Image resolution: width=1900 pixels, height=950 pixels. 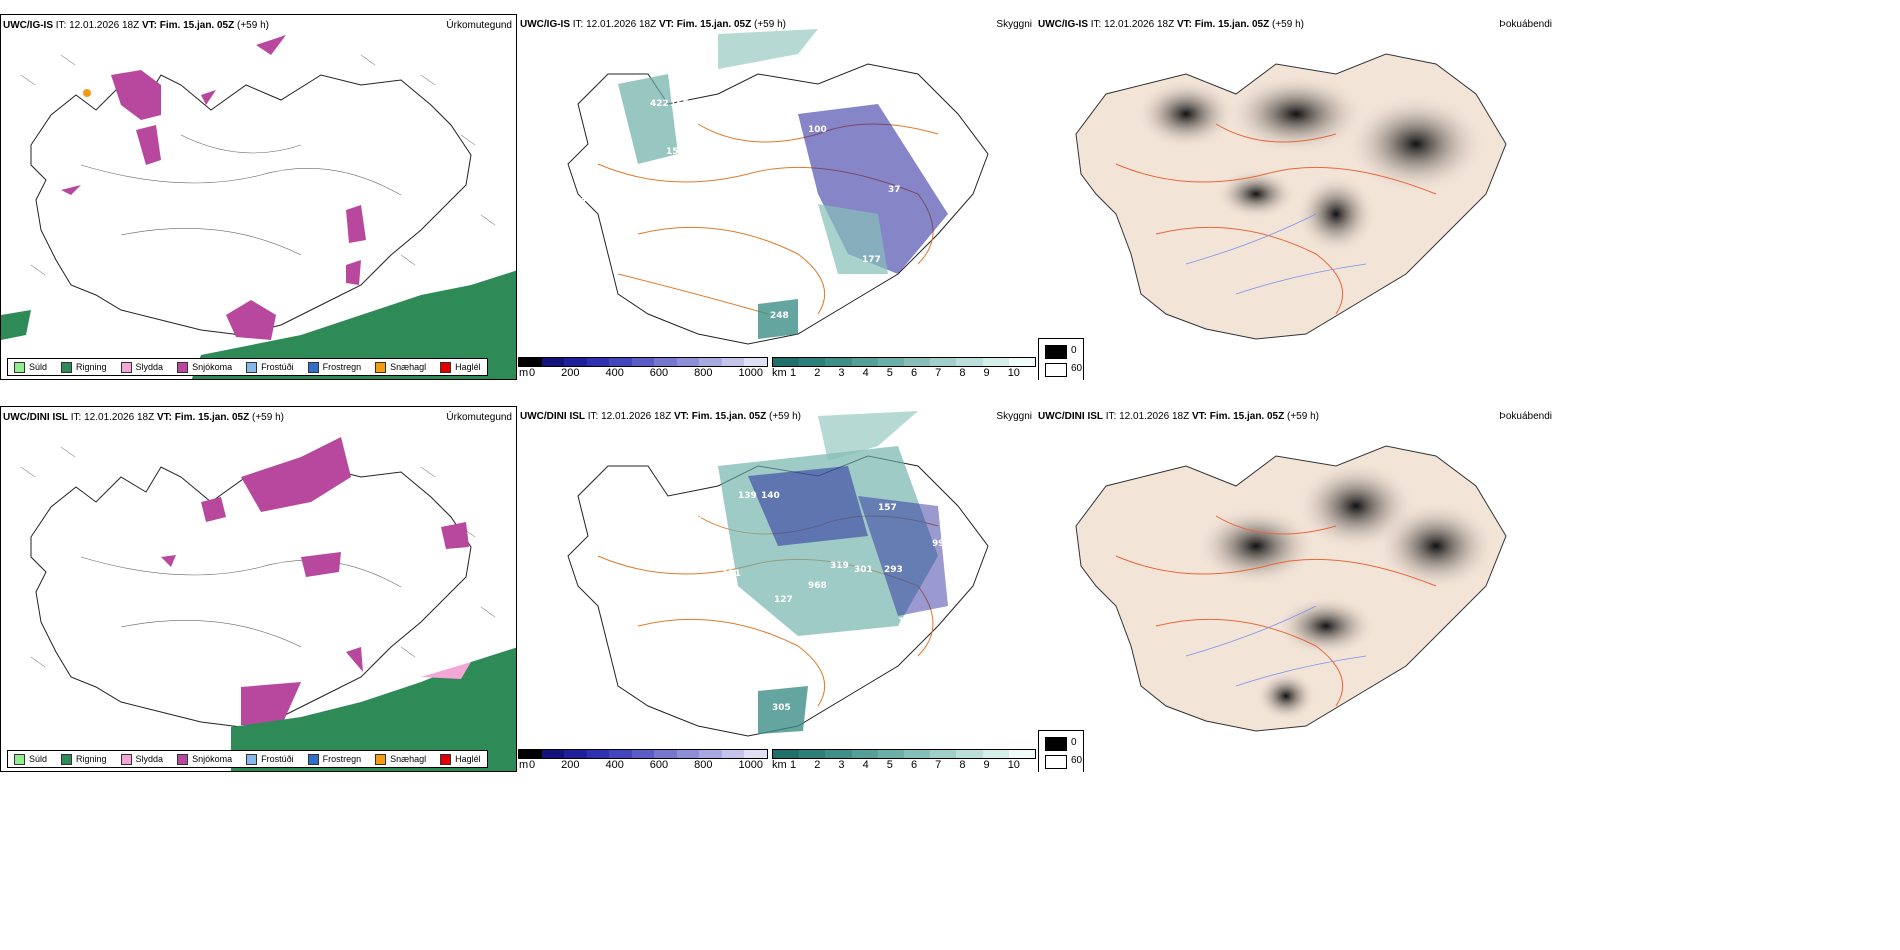 I want to click on fog-map-bottom, so click(x=1291, y=588).